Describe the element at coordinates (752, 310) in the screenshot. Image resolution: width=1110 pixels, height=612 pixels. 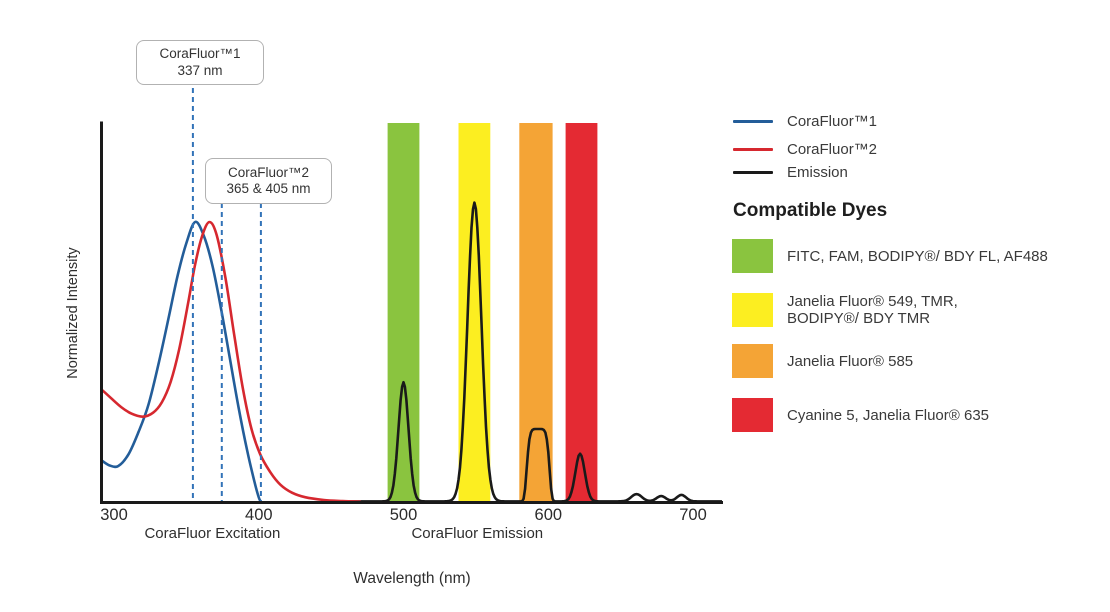
I see `yellow-filter-swatch` at that location.